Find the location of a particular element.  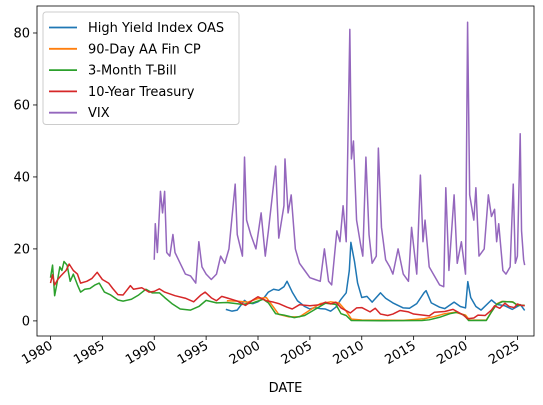

y-tick-label: 80 is located at coordinates (21, 33).